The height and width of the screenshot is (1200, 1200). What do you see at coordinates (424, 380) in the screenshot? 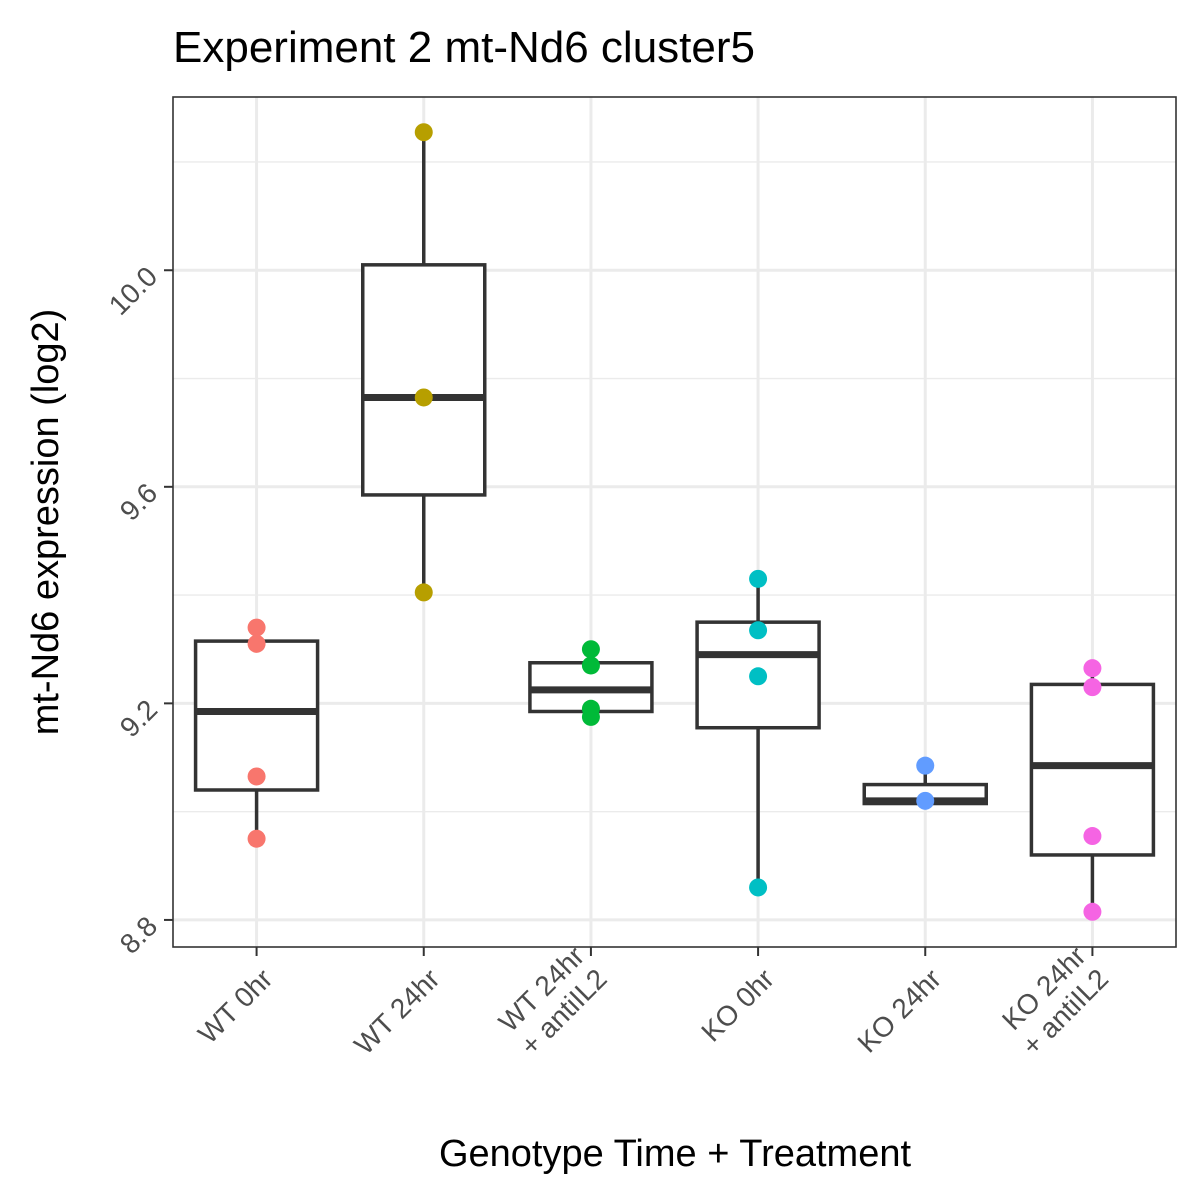
I see `box-iqr` at bounding box center [424, 380].